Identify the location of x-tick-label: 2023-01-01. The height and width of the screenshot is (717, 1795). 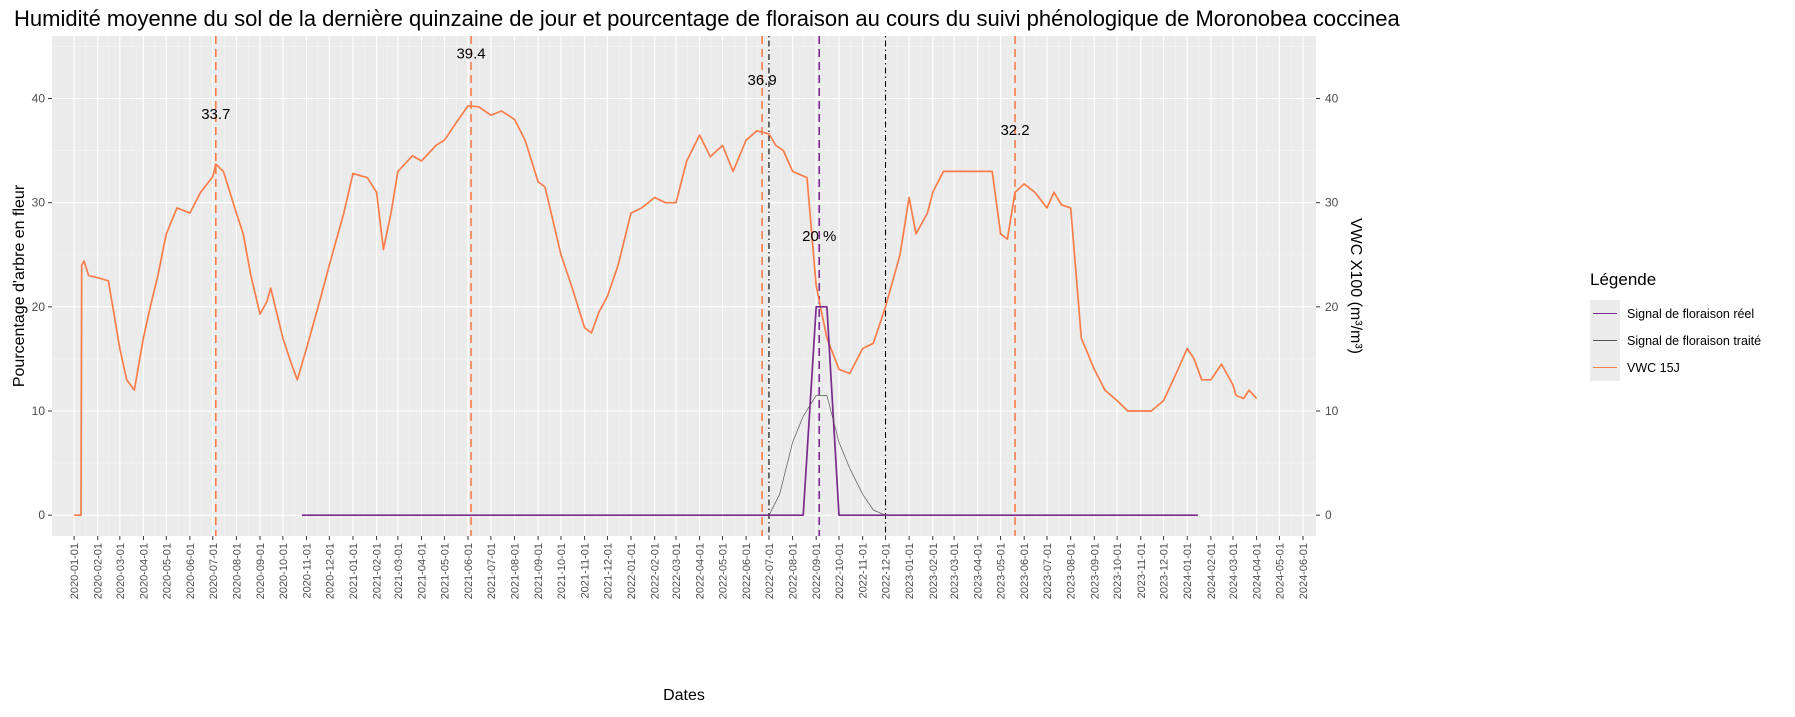
(910, 571).